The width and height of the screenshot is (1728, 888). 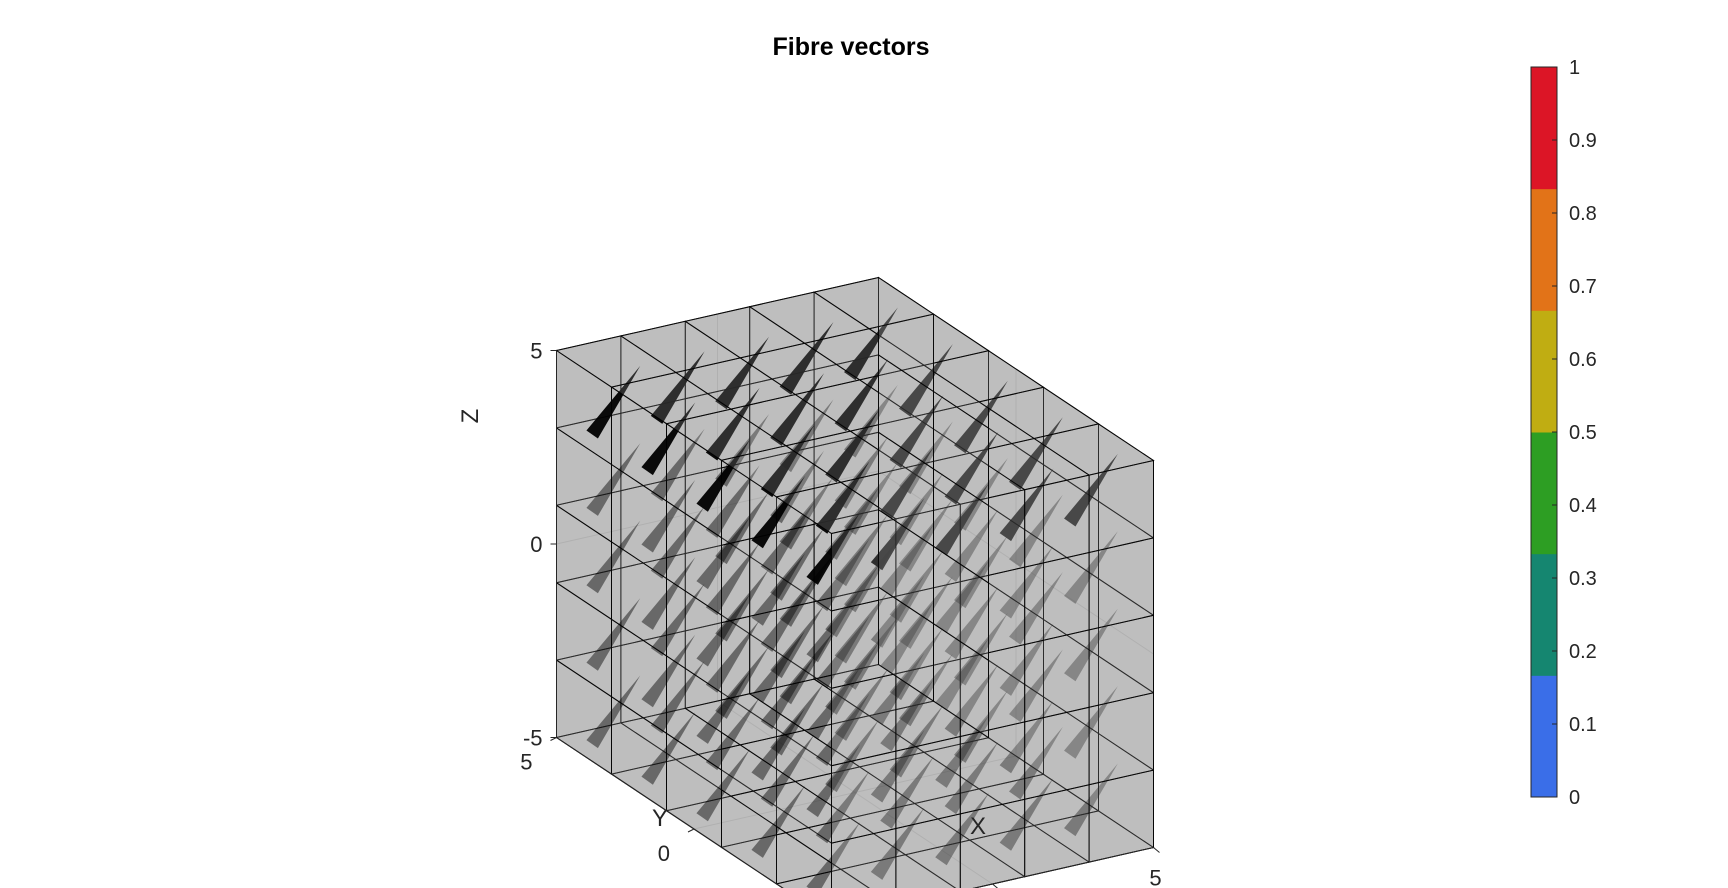 I want to click on x-axis-label: X, so click(x=978, y=826).